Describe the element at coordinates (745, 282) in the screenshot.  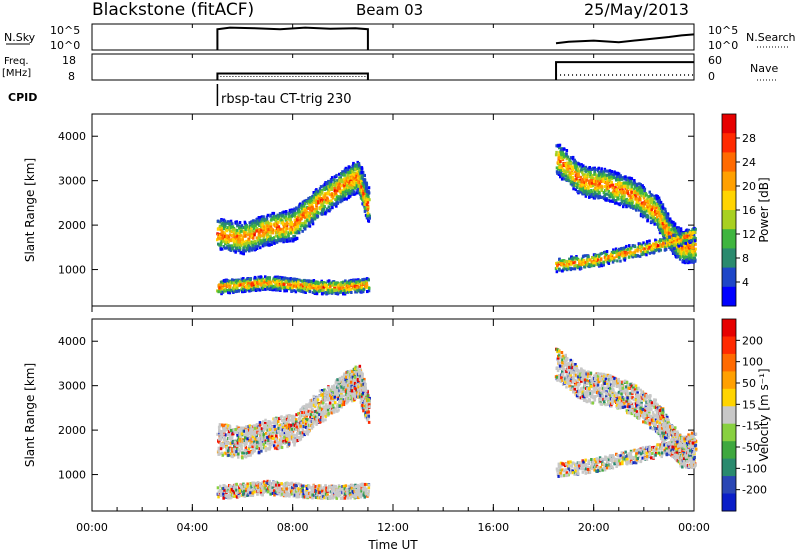
I see `colorbar-tick-label: 4` at that location.